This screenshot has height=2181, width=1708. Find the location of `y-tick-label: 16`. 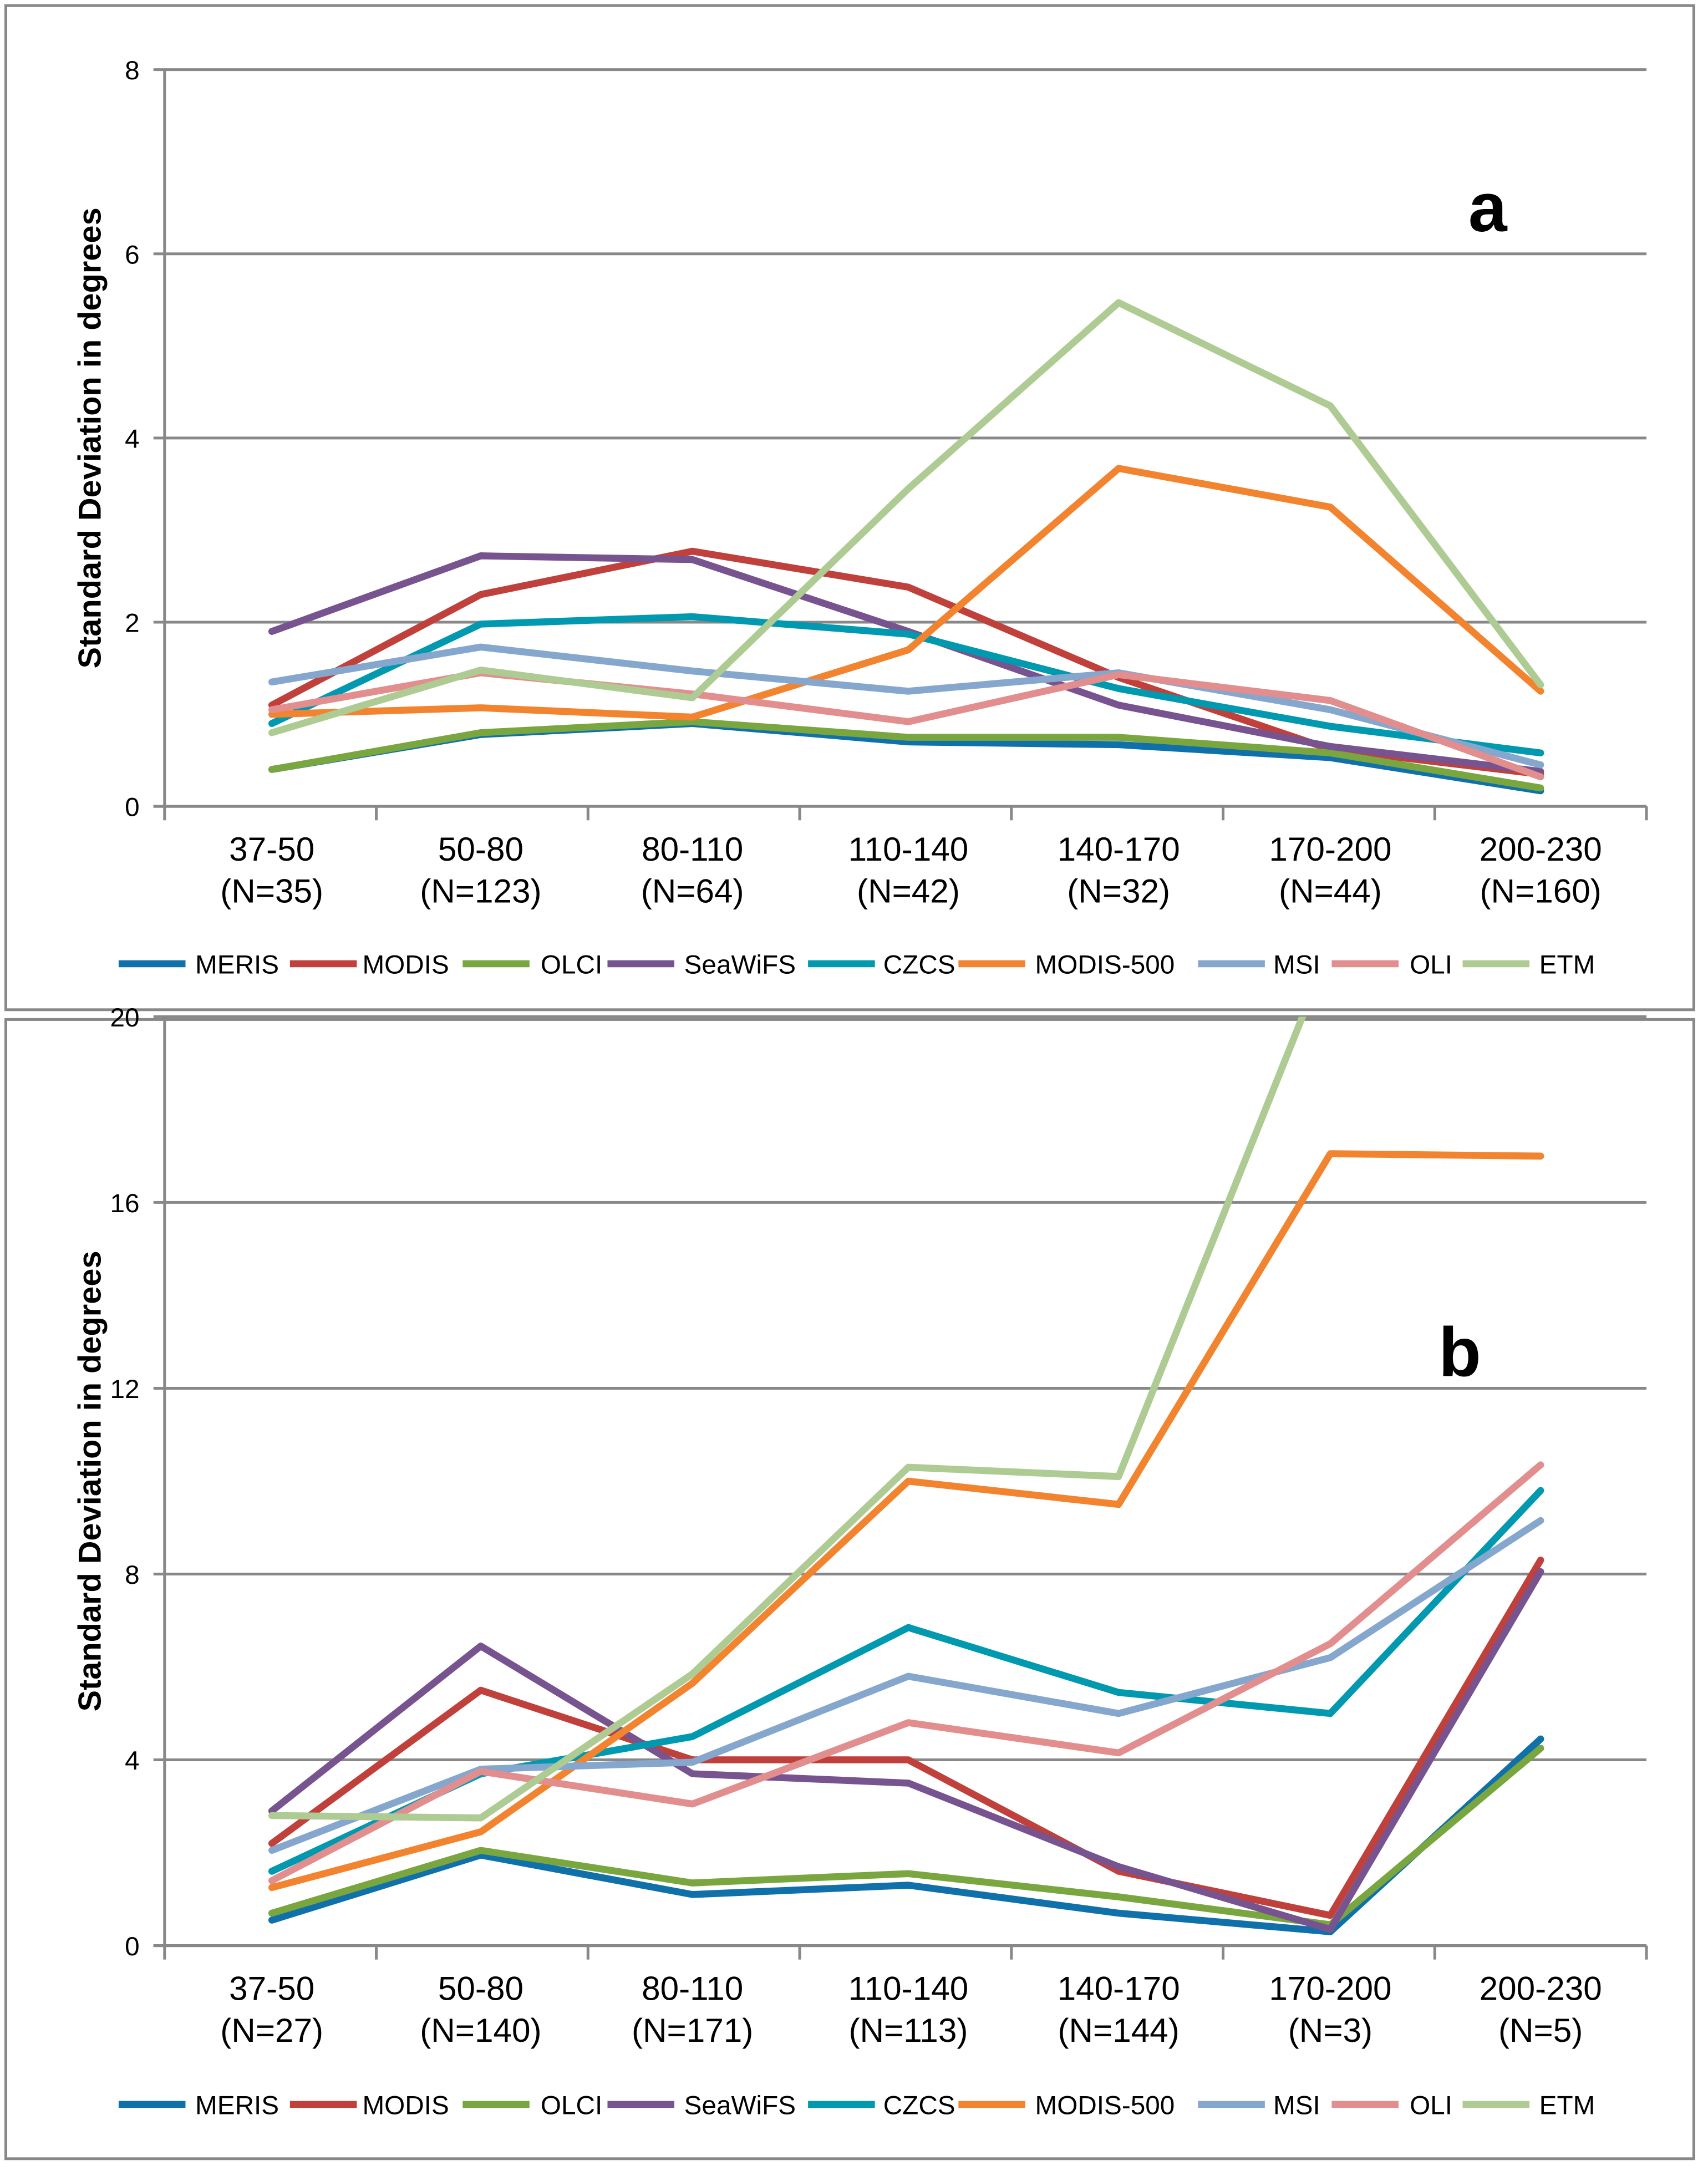

y-tick-label: 16 is located at coordinates (125, 1203).